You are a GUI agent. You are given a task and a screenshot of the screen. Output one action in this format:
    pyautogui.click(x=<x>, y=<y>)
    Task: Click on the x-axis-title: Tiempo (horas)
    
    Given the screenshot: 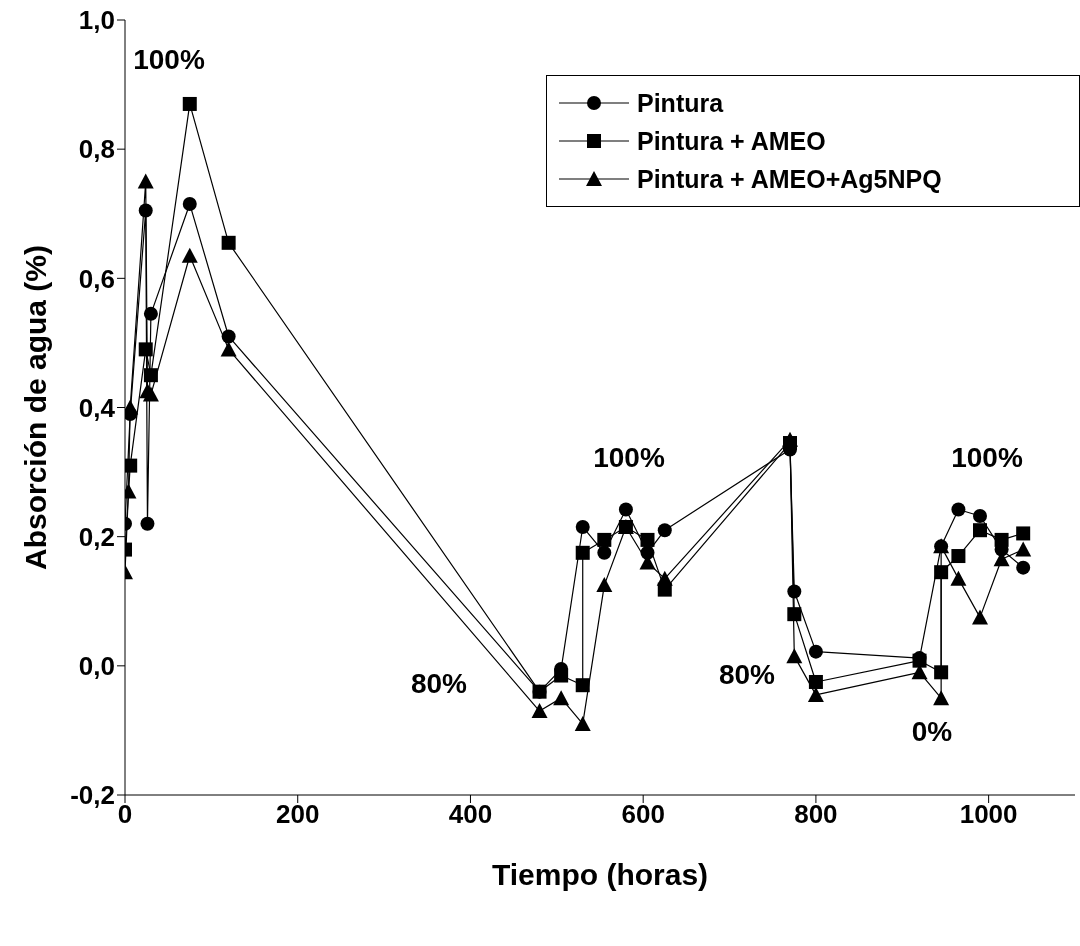 What is the action you would take?
    pyautogui.click(x=600, y=874)
    